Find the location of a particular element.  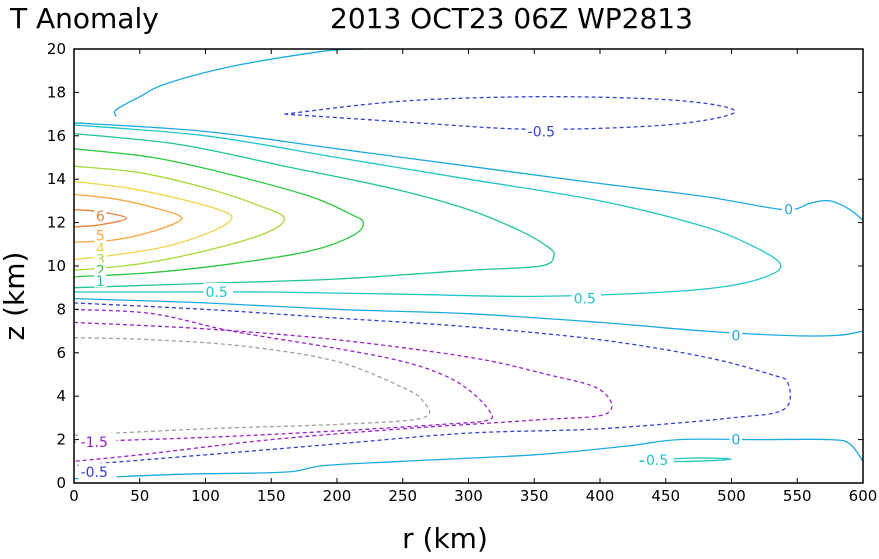

y-tick-label: 0 is located at coordinates (61, 483).